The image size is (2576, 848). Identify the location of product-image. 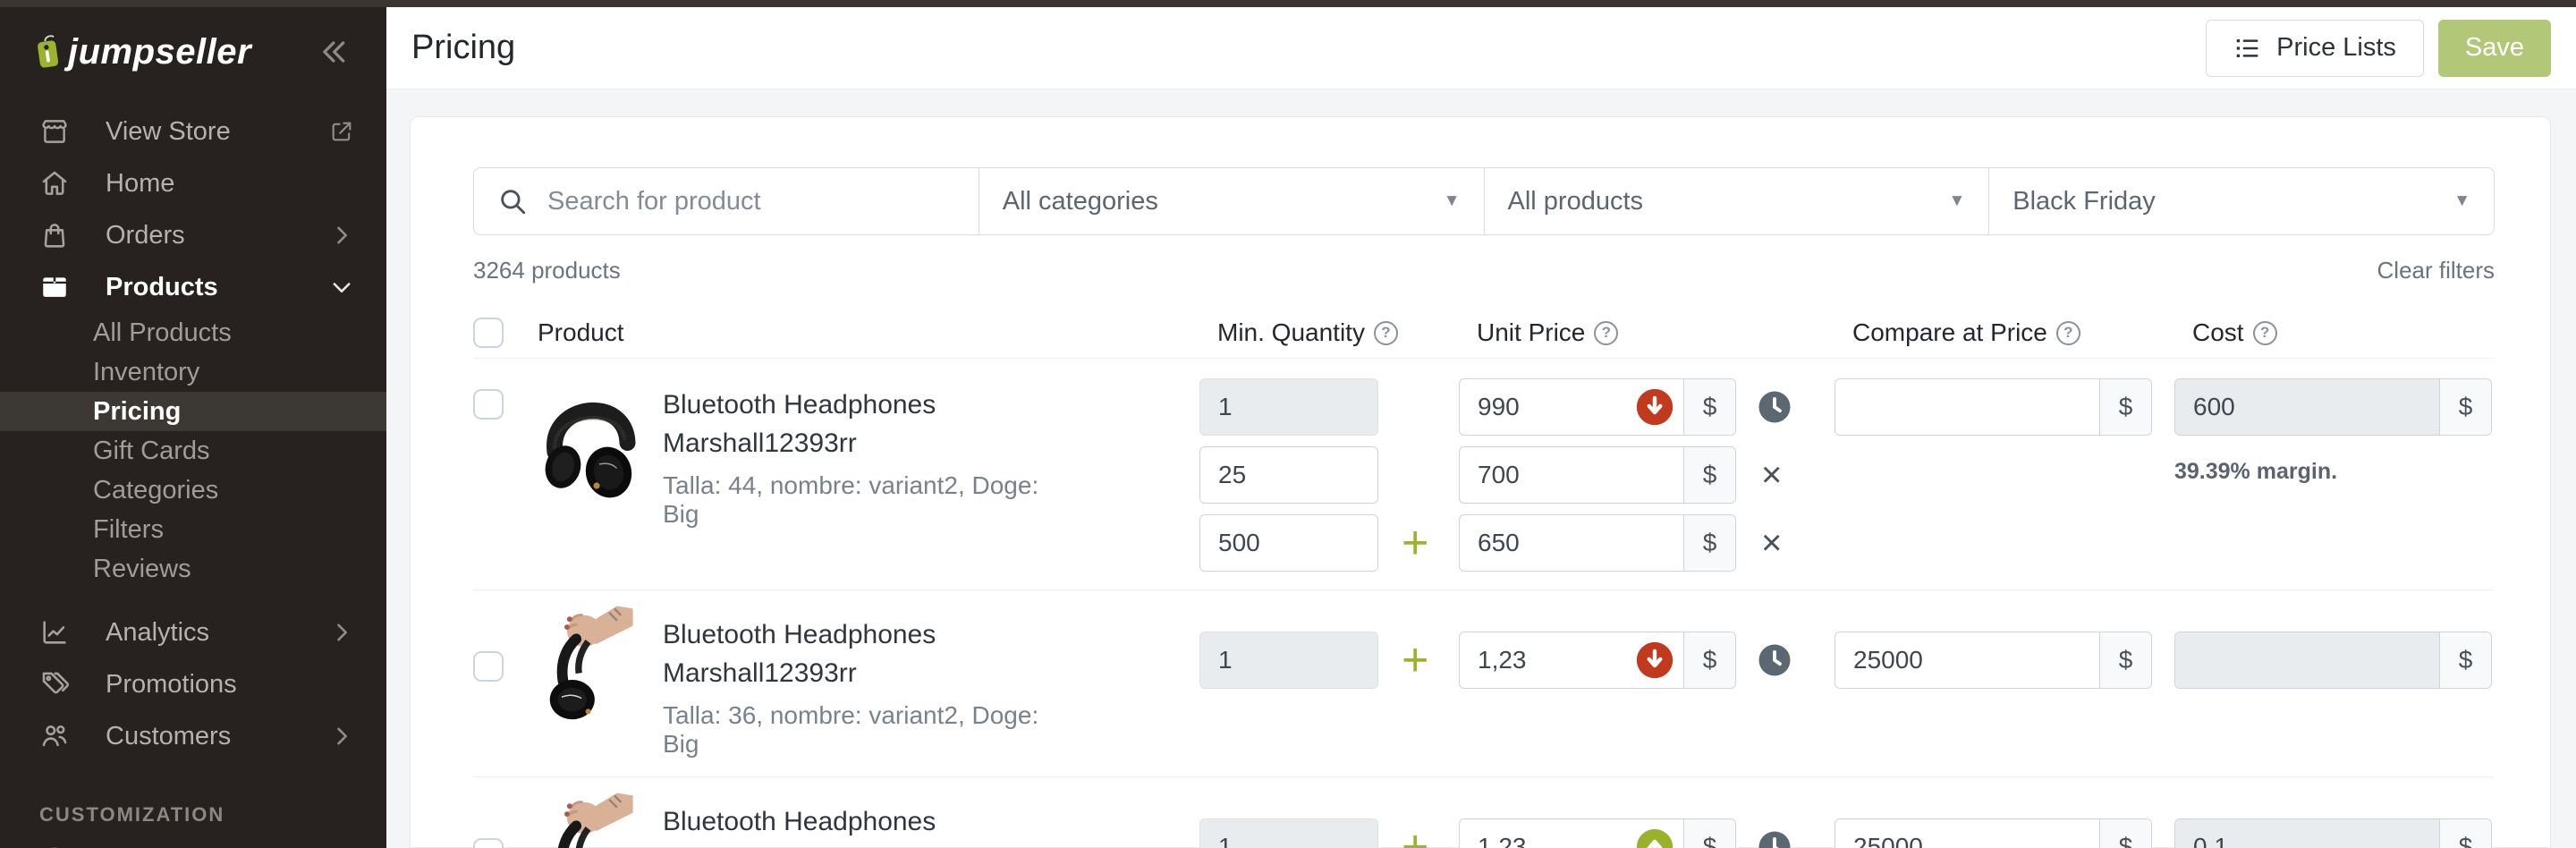
(591, 820).